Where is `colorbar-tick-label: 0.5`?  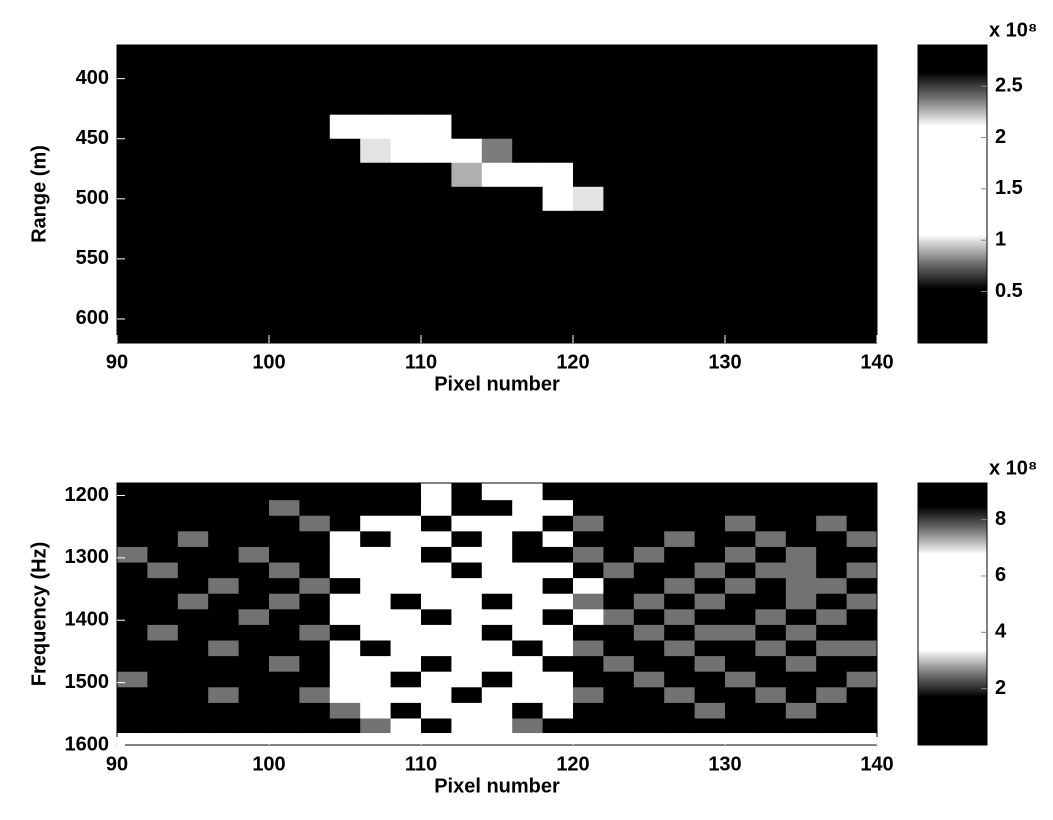
colorbar-tick-label: 0.5 is located at coordinates (1009, 291).